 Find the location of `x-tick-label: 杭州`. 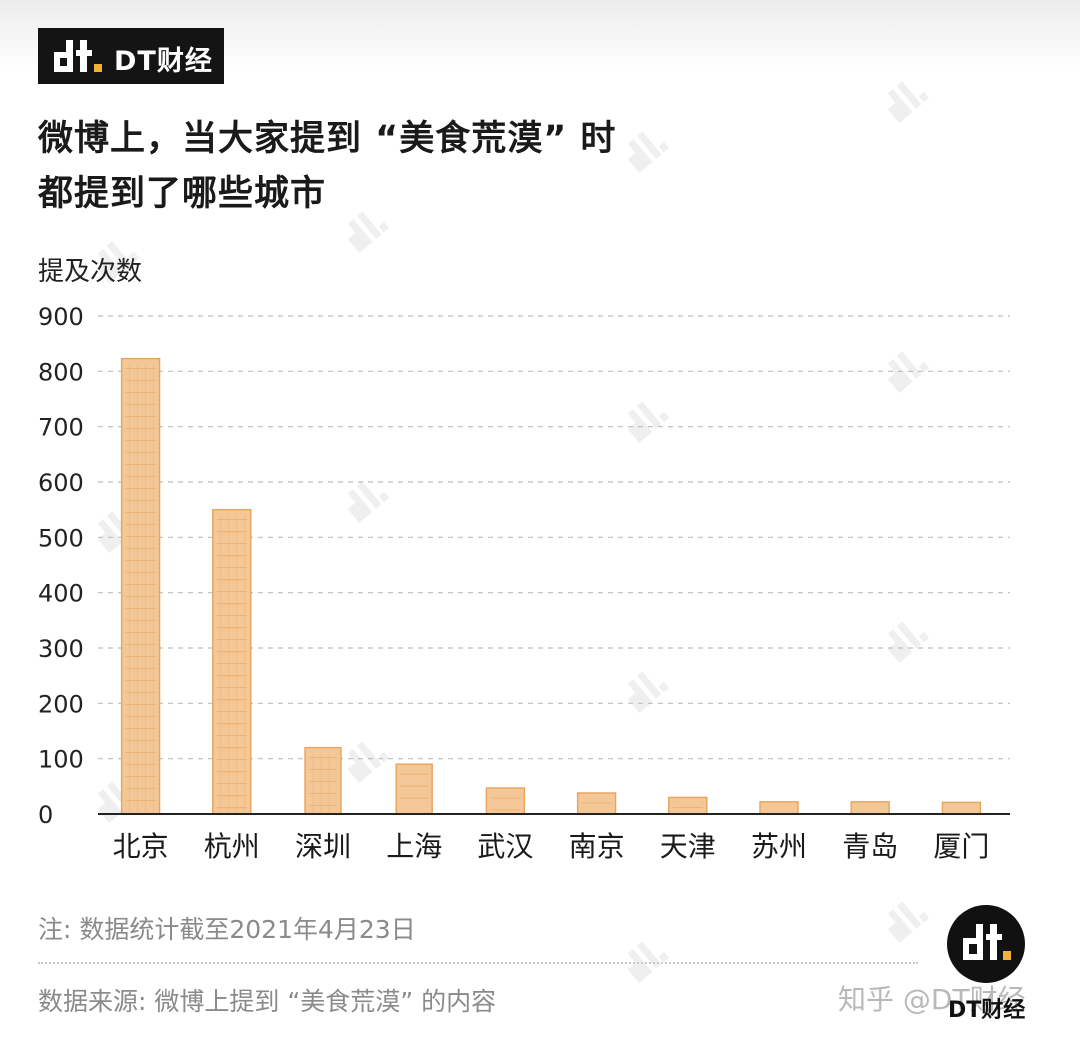

x-tick-label: 杭州 is located at coordinates (232, 846).